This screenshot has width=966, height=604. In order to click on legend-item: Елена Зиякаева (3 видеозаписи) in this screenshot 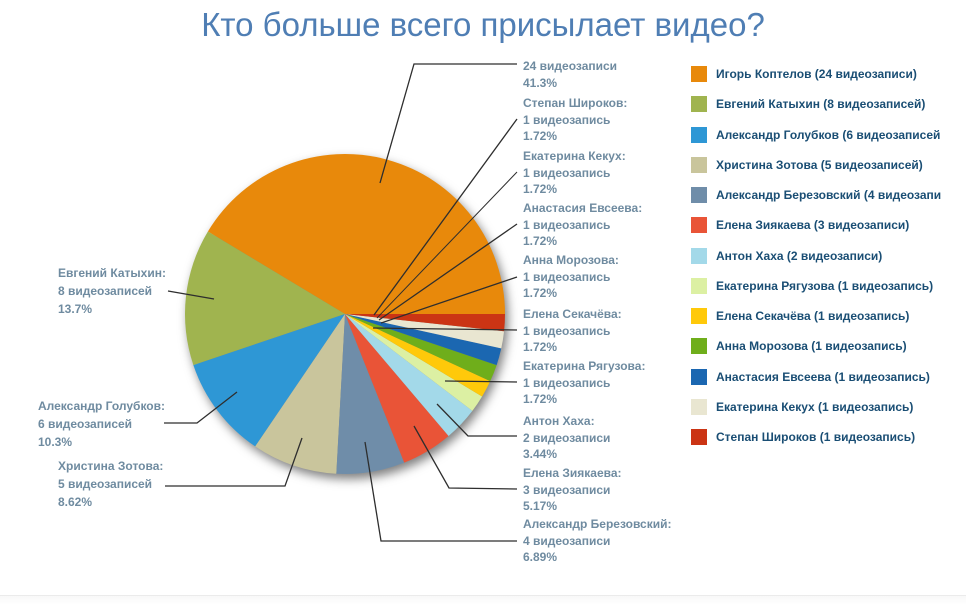, I will do `click(828, 225)`.